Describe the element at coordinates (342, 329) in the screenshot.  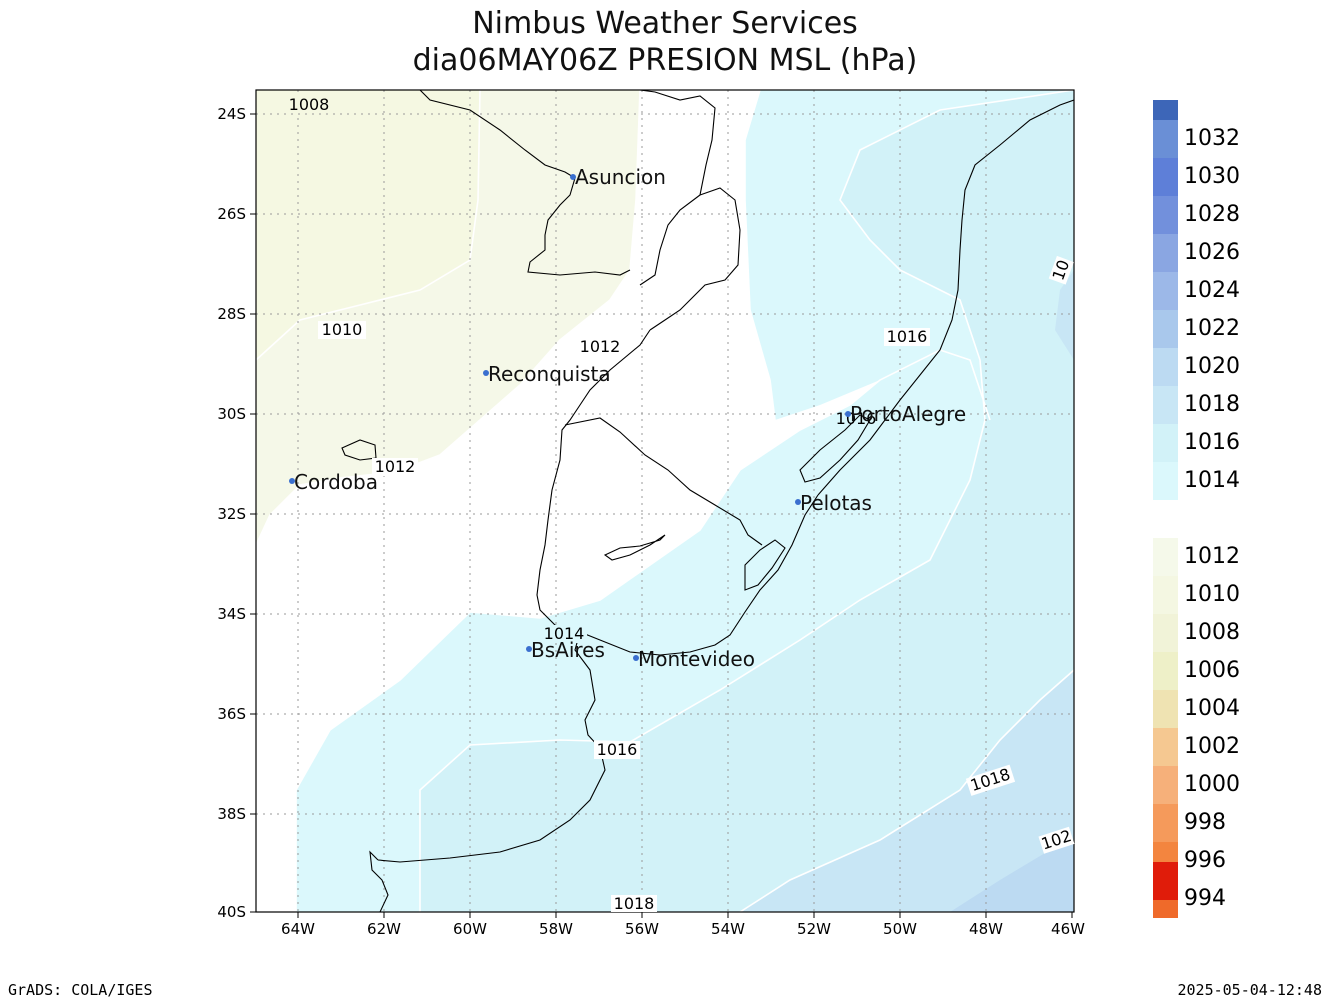
I see `contour-label: 1010` at that location.